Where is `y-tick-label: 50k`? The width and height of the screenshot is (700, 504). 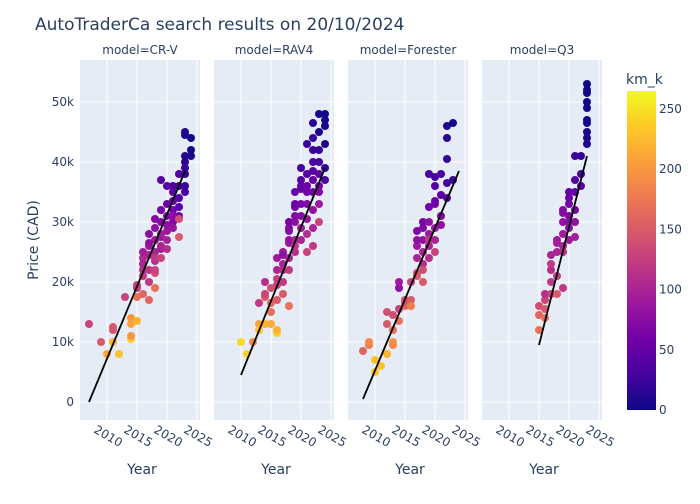 y-tick-label: 50k is located at coordinates (63, 102).